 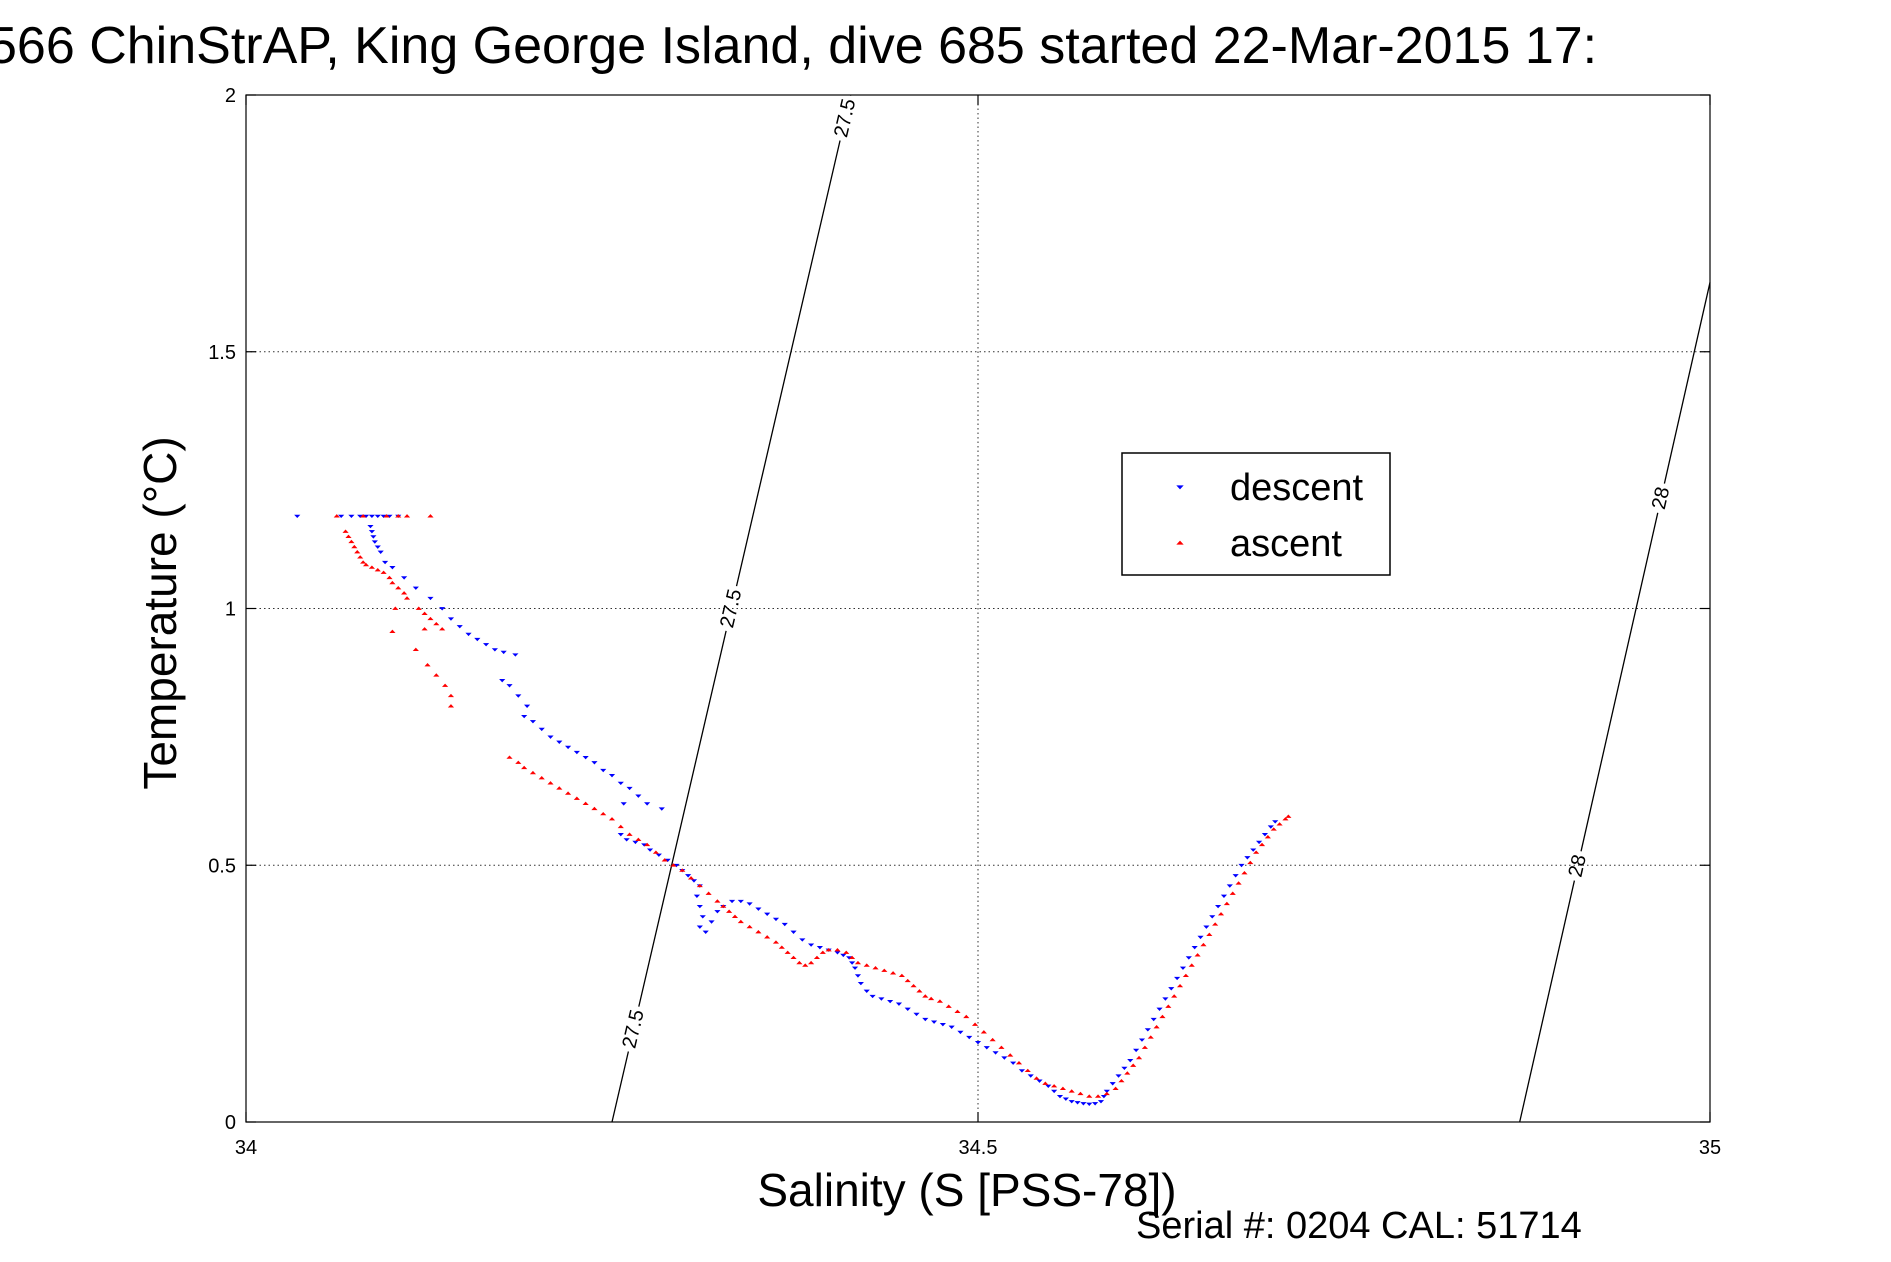 I want to click on x-tick-label: 35, so click(x=1710, y=1148).